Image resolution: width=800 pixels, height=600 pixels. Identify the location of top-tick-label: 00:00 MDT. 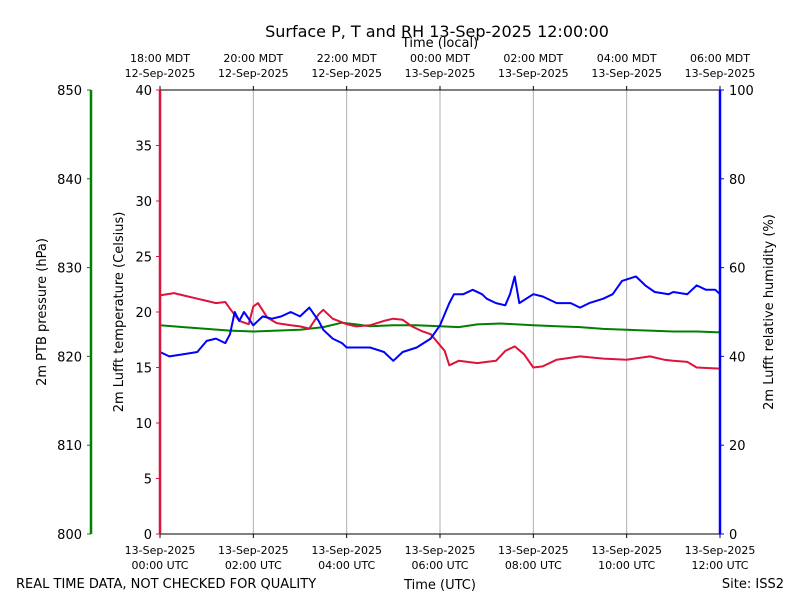
(440, 58).